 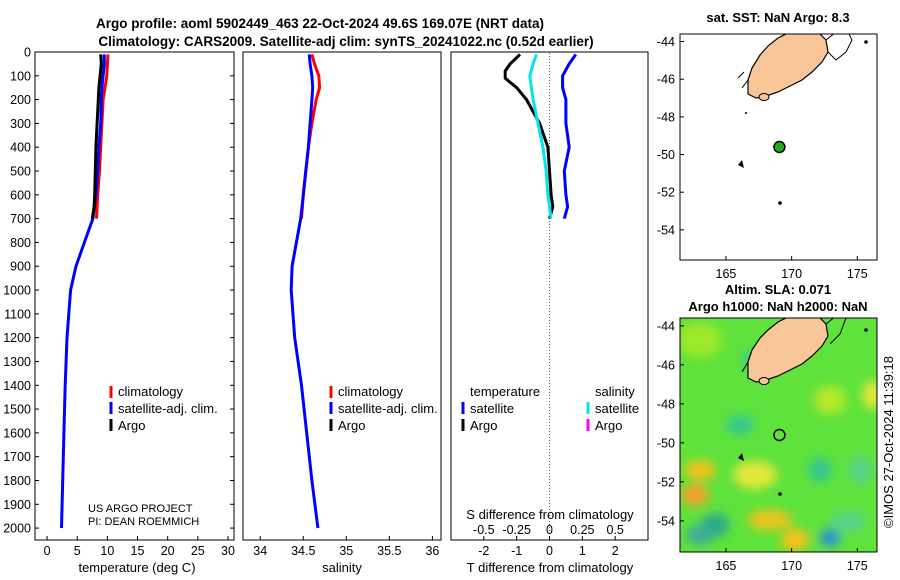 I want to click on sla-map-title-line1: Altim. SLA: 0.071, so click(x=778, y=289).